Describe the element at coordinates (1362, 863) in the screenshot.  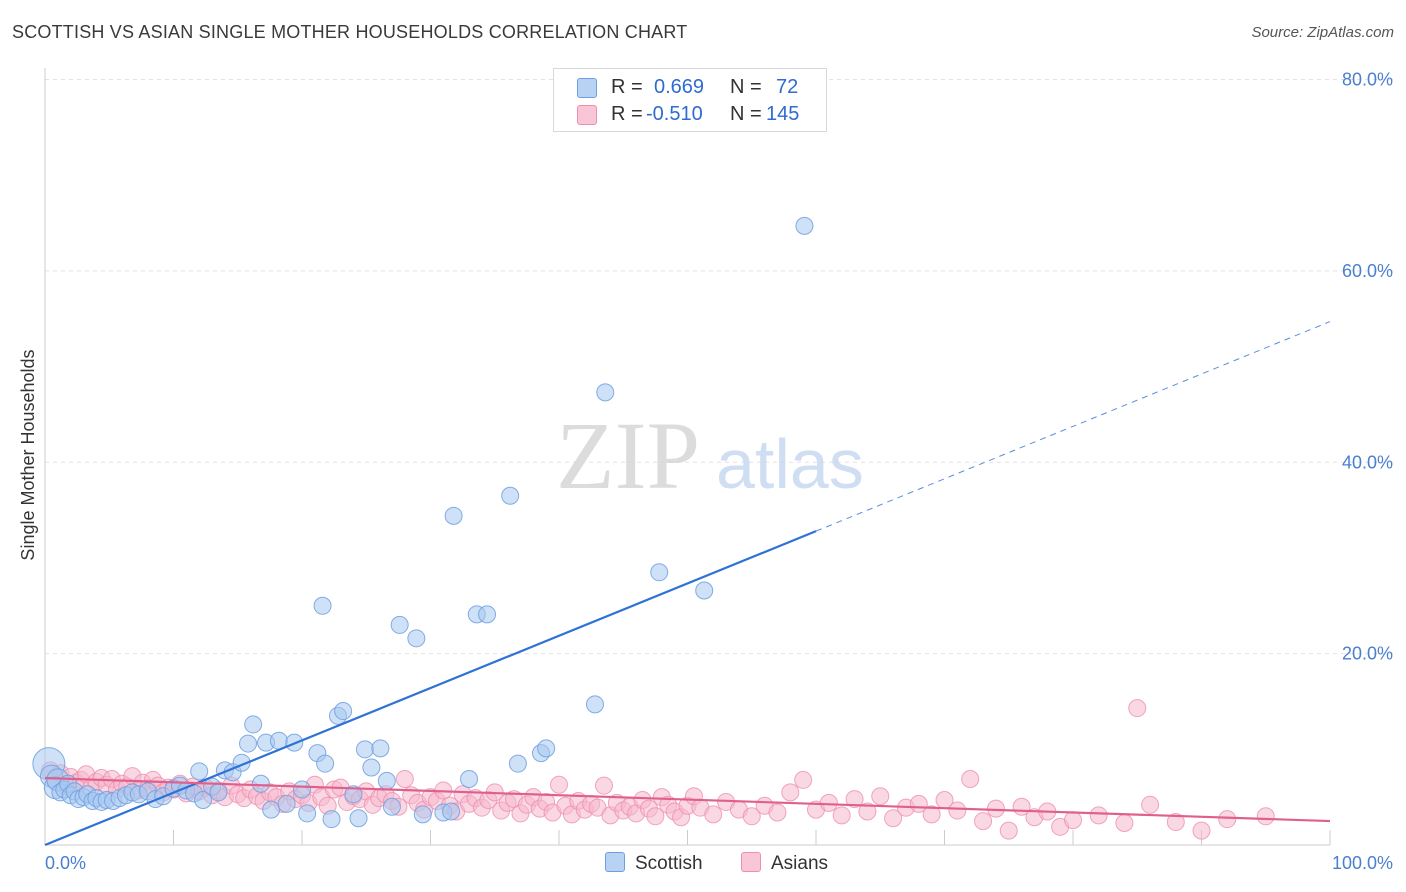
I see `x-tick-label: 100.0%` at that location.